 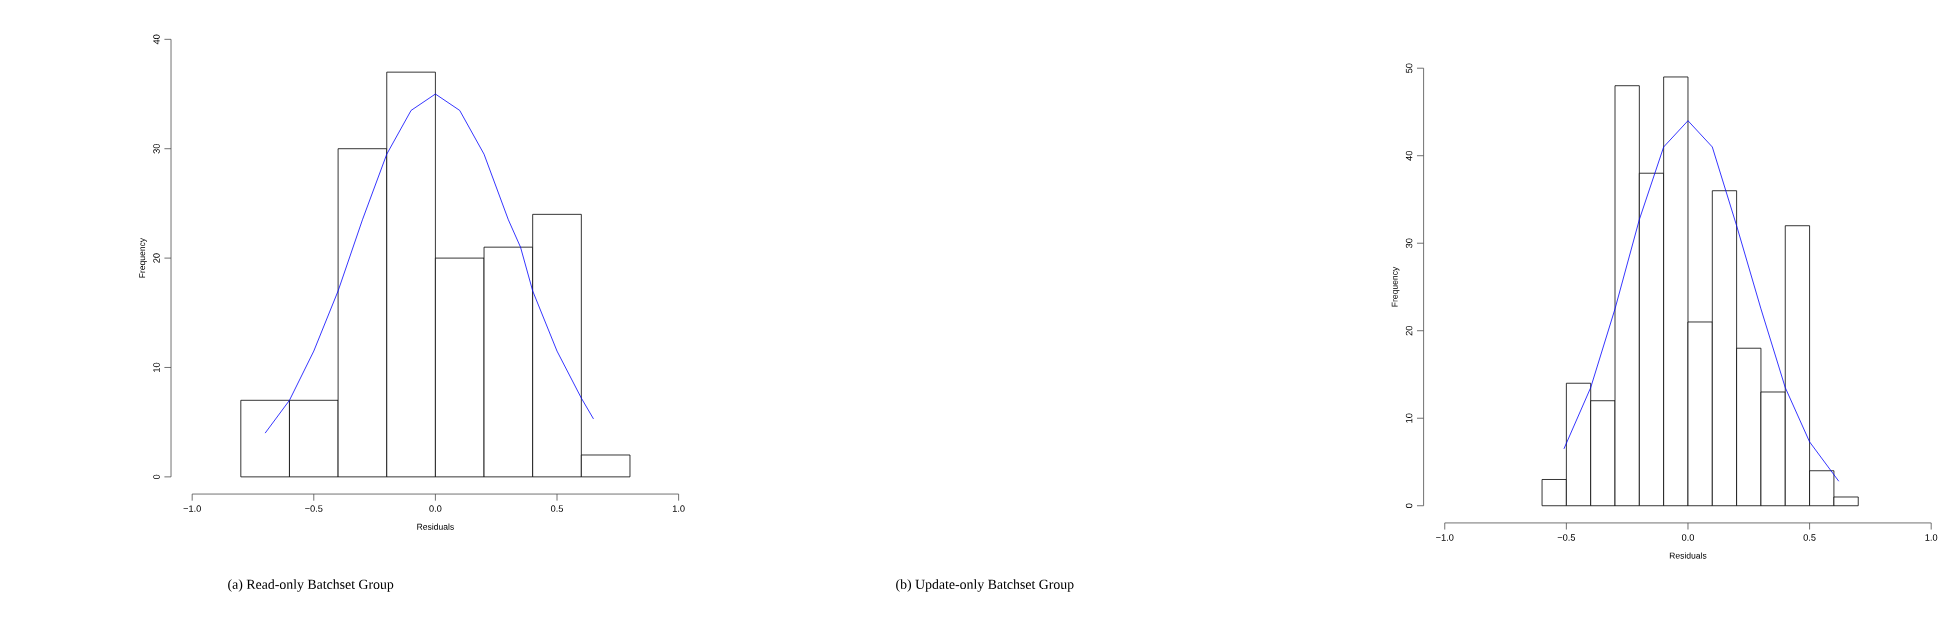 I want to click on line-series, so click(x=1701, y=301).